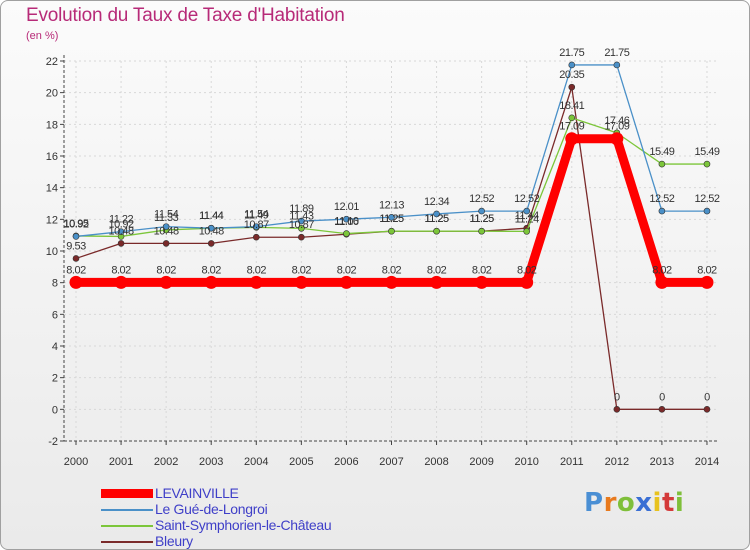 This screenshot has width=750, height=550. I want to click on x-tick-label: 2008, so click(436, 462).